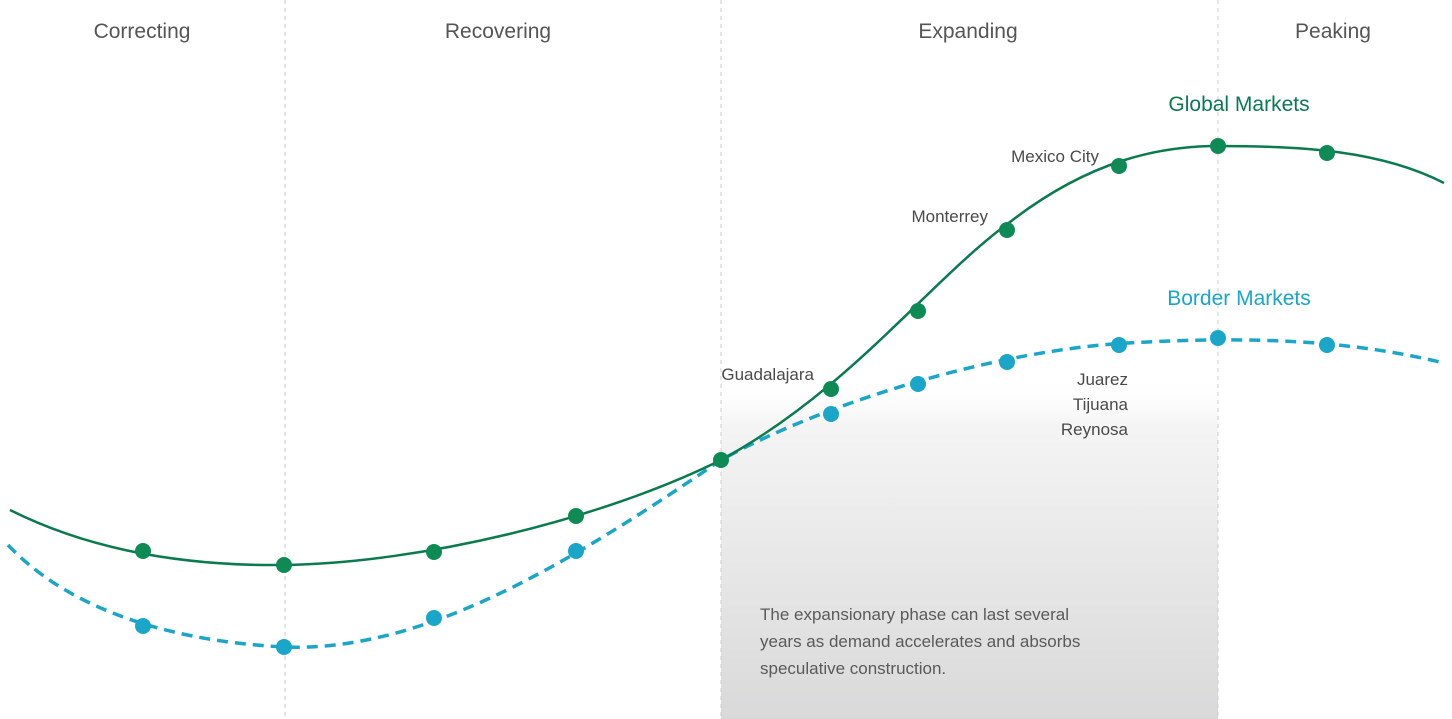 This screenshot has width=1452, height=719. Describe the element at coordinates (1239, 298) in the screenshot. I see `border-markets-label: Border Markets` at that location.